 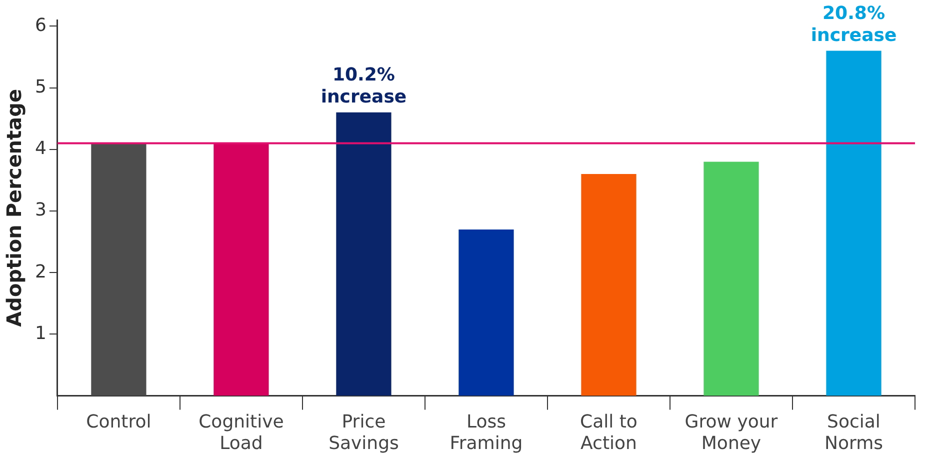 I want to click on y-tick-label: 5, so click(x=40, y=87).